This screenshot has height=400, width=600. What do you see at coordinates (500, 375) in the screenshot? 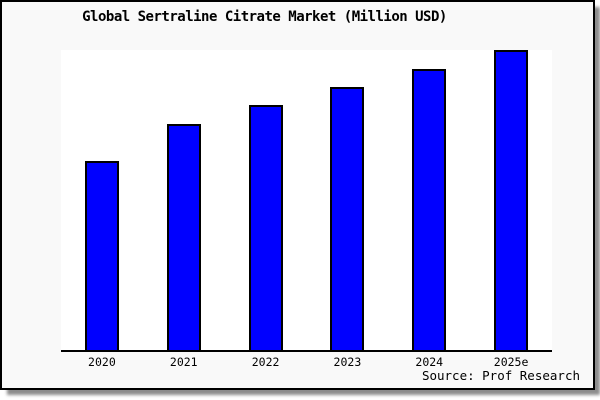
I see `source-note: Source: Prof Research` at bounding box center [500, 375].